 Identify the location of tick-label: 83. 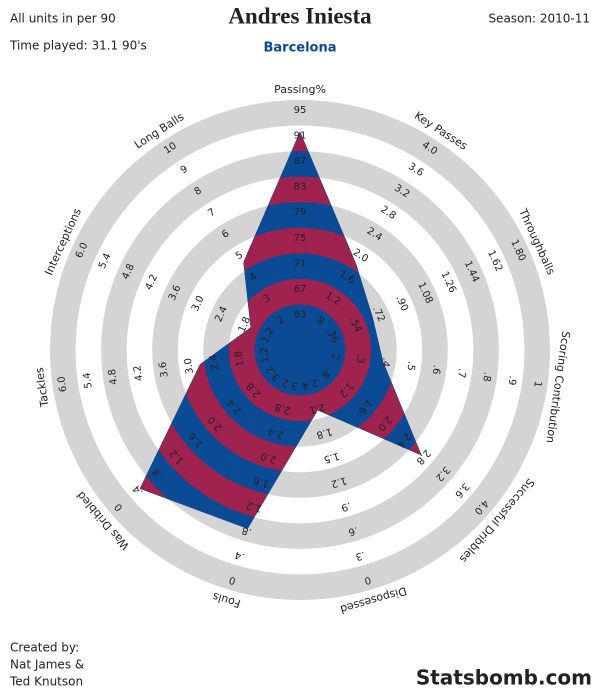
(300, 187).